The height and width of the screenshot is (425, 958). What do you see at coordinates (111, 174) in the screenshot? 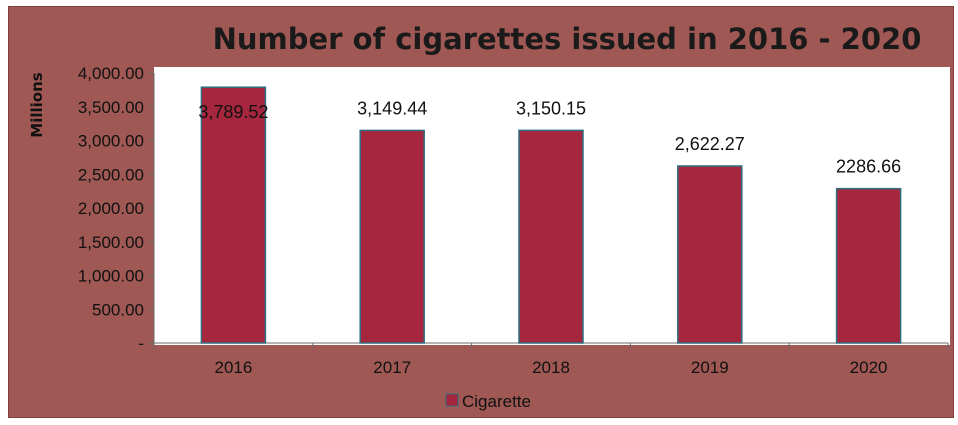
I see `y-tick-label: 2,500.00` at bounding box center [111, 174].